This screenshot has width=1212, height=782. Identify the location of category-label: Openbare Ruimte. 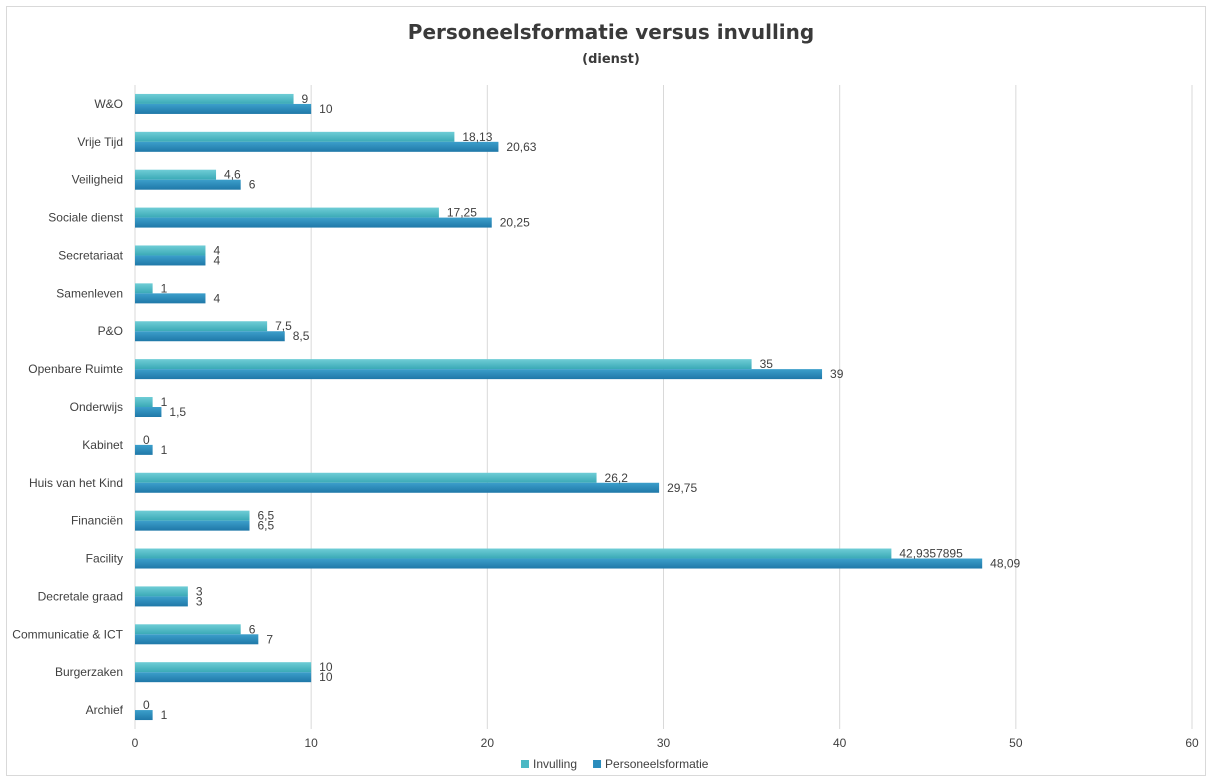
(75, 369).